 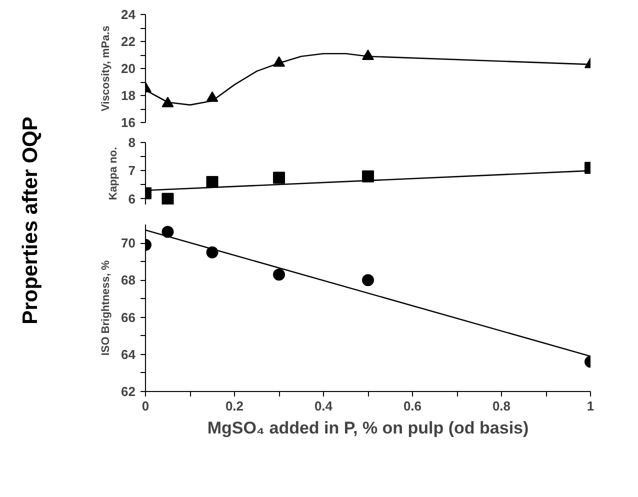 What do you see at coordinates (132, 170) in the screenshot?
I see `y-tick-label: 7` at bounding box center [132, 170].